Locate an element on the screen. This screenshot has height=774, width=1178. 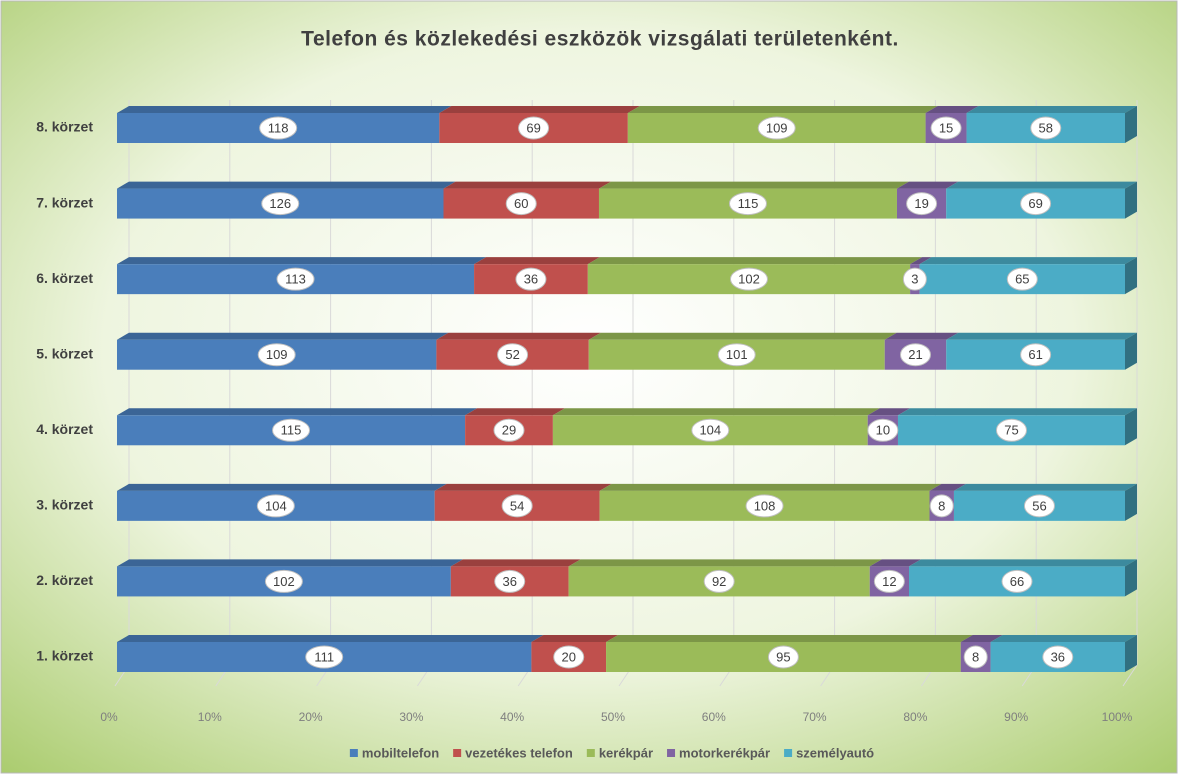
data-label: 3 is located at coordinates (914, 279).